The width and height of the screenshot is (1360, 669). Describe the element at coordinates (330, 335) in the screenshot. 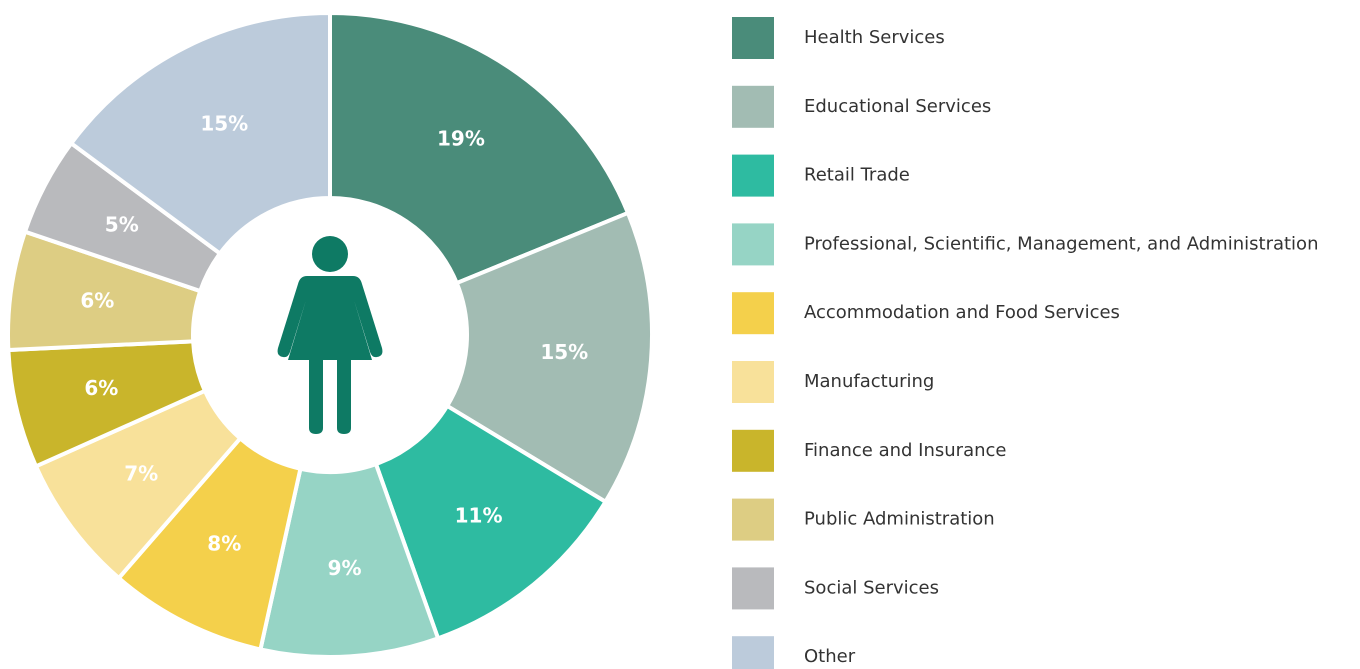

I see `woman-icon` at that location.